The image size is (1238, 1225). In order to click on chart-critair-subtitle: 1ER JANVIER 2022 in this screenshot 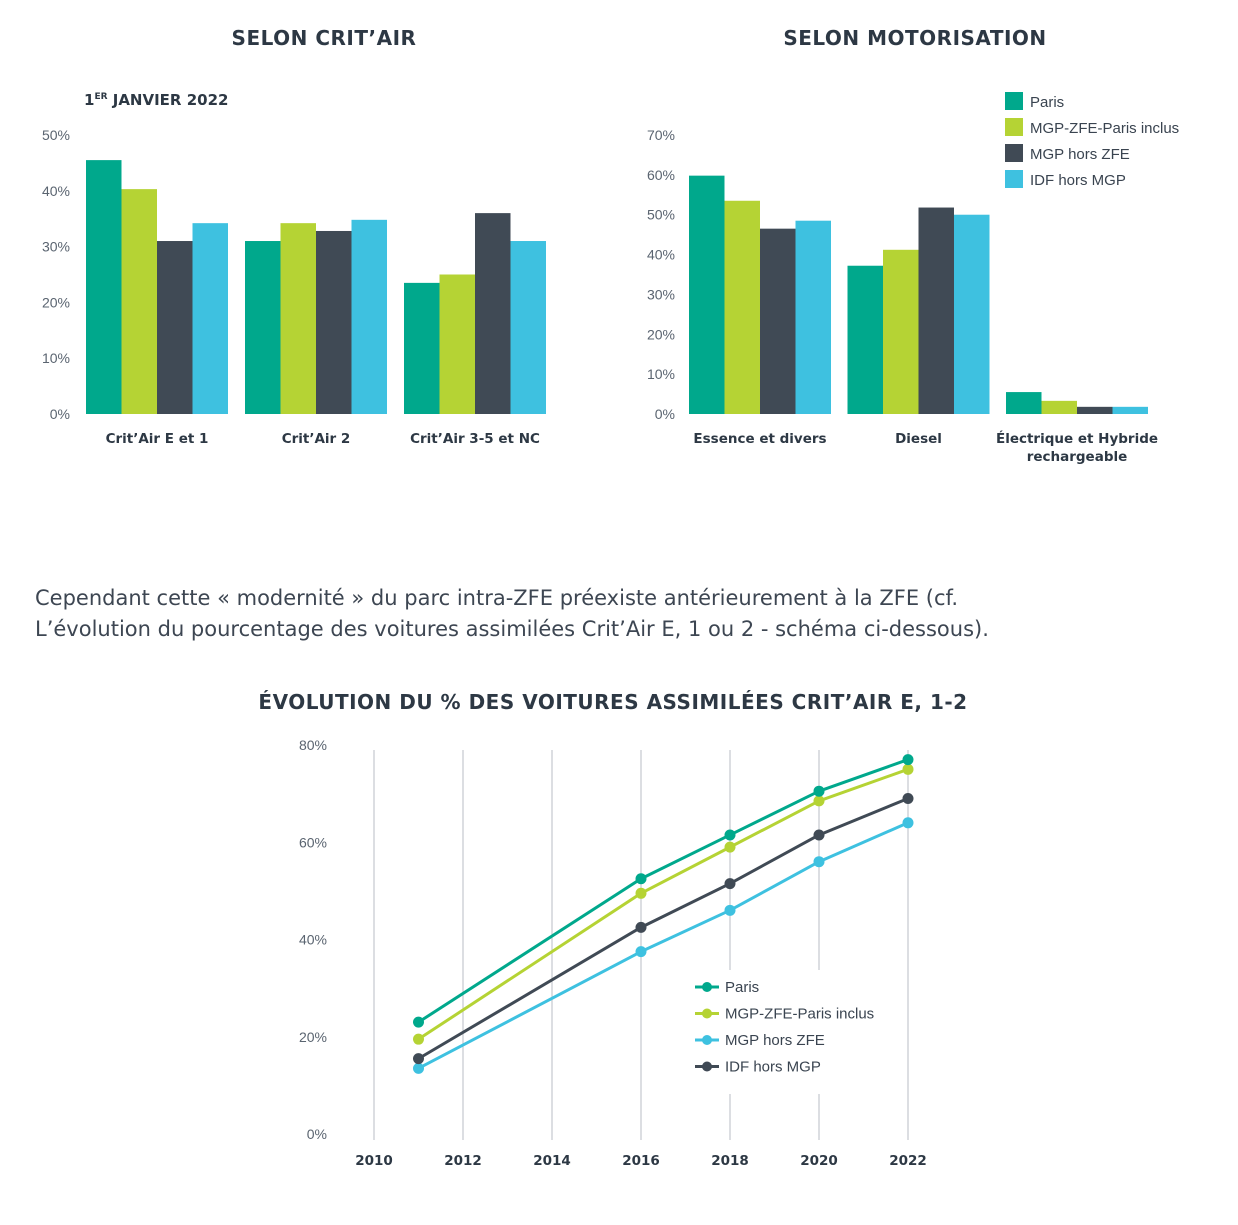, I will do `click(156, 100)`.